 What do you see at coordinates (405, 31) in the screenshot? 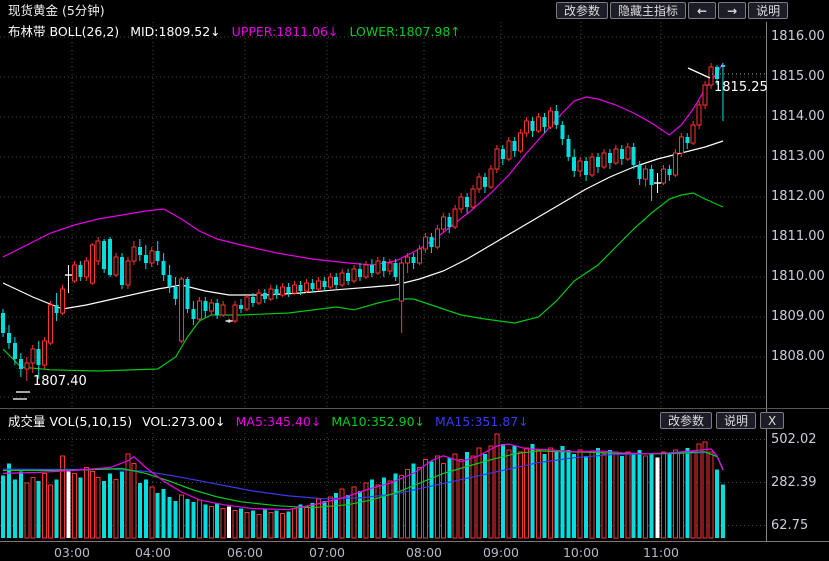
I see `boll-lower-value: LOWER:1807.98↑` at bounding box center [405, 31].